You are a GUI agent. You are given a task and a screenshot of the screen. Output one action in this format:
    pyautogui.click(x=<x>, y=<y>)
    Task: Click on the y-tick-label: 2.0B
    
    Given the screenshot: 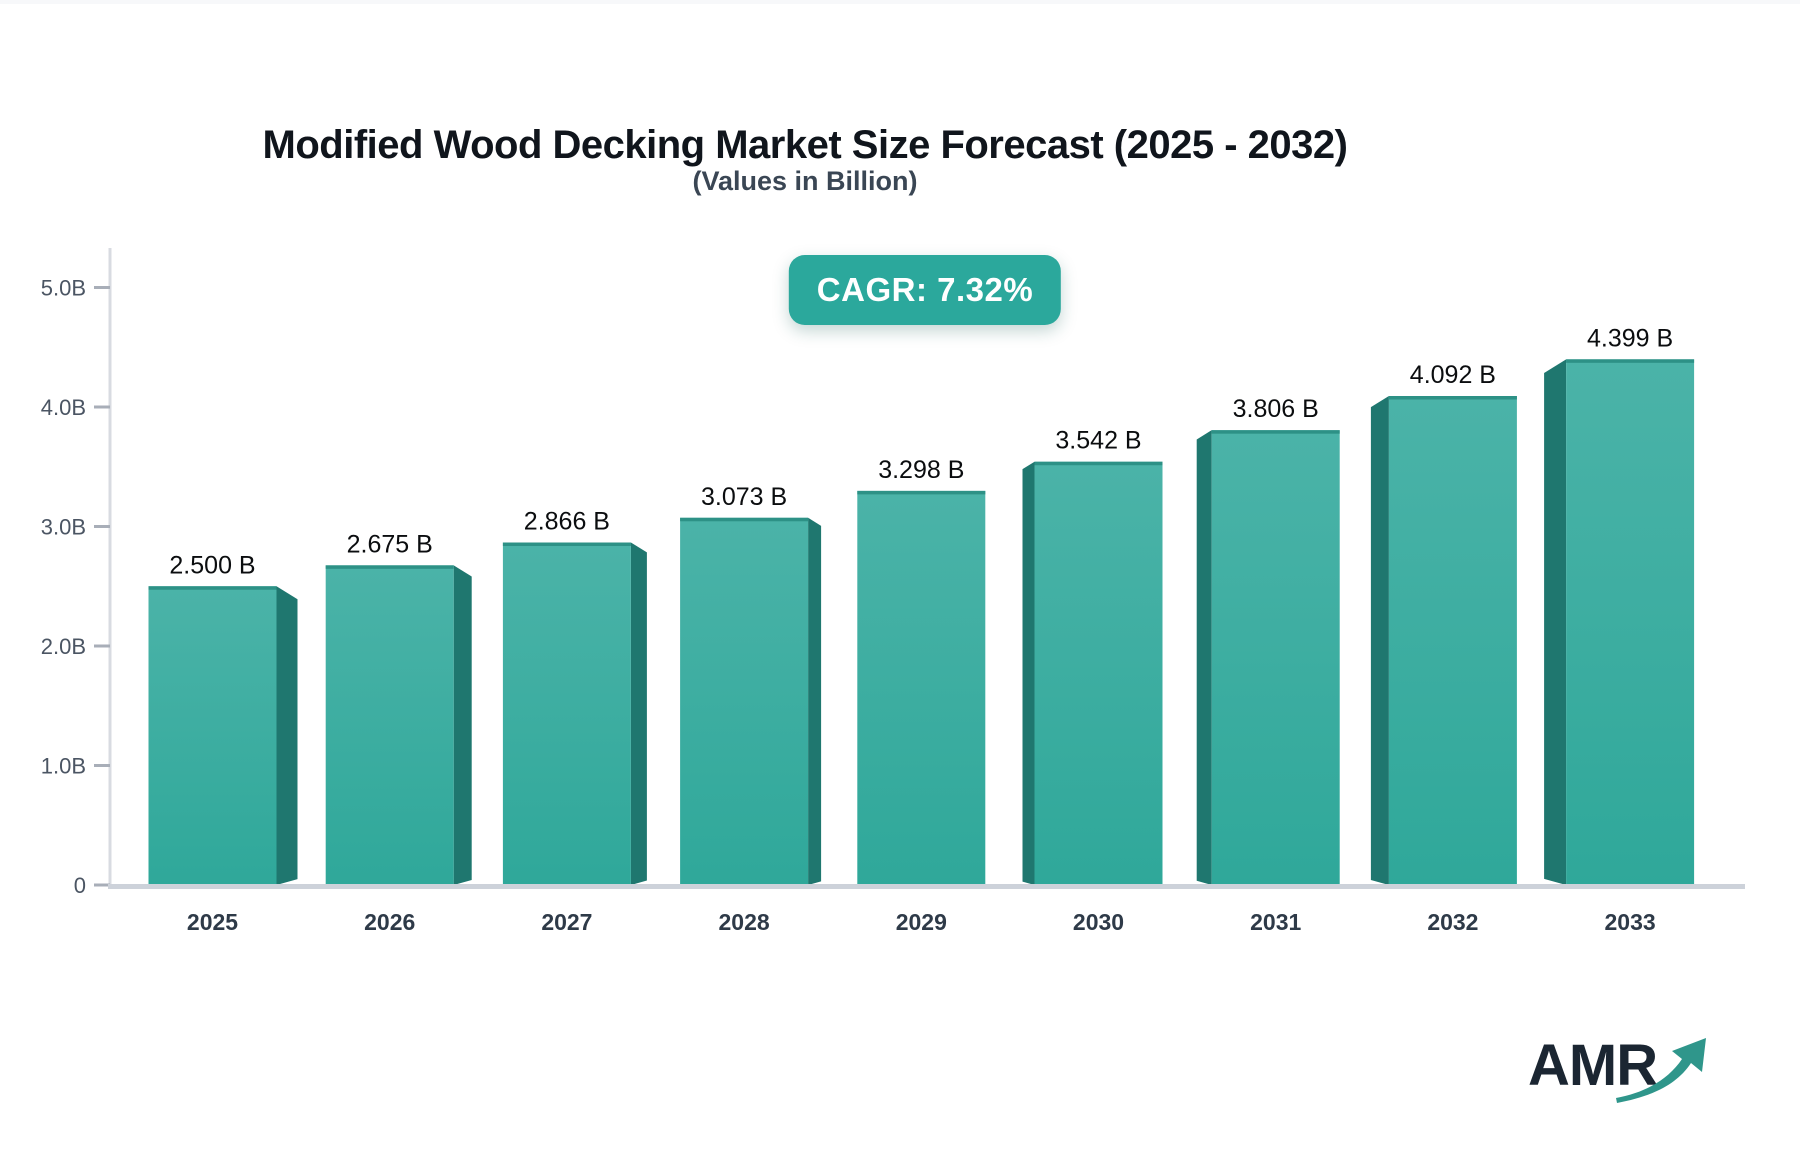 What is the action you would take?
    pyautogui.click(x=63, y=646)
    